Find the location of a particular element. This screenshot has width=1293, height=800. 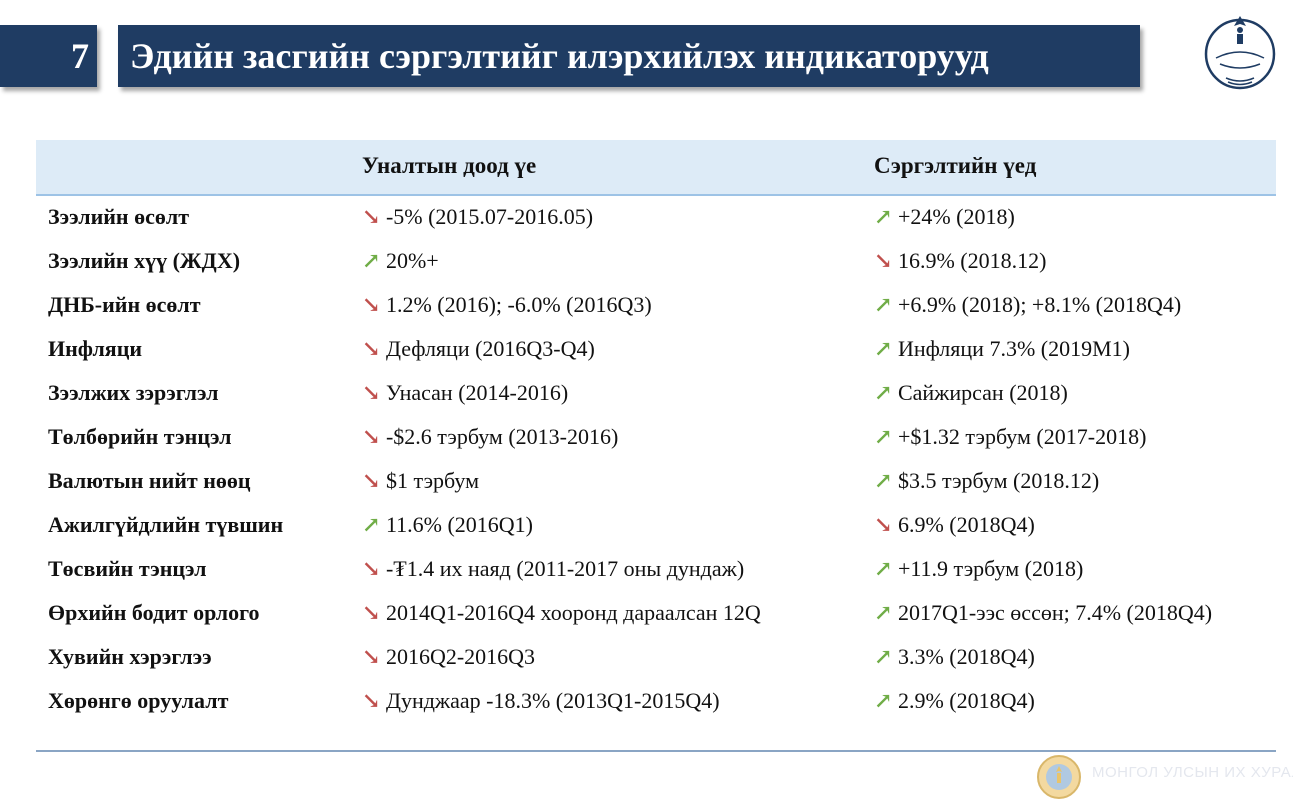

before-cell: ↘ -5% (2015.07-2016.05) is located at coordinates (477, 217).